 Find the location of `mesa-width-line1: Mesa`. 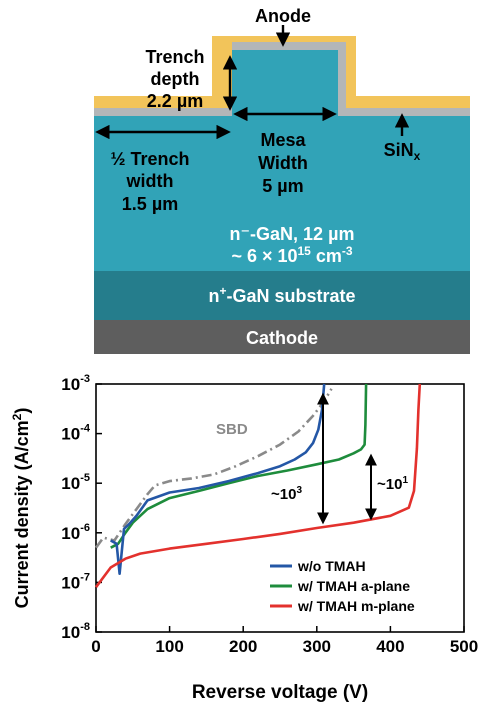

mesa-width-line1: Mesa is located at coordinates (283, 140).